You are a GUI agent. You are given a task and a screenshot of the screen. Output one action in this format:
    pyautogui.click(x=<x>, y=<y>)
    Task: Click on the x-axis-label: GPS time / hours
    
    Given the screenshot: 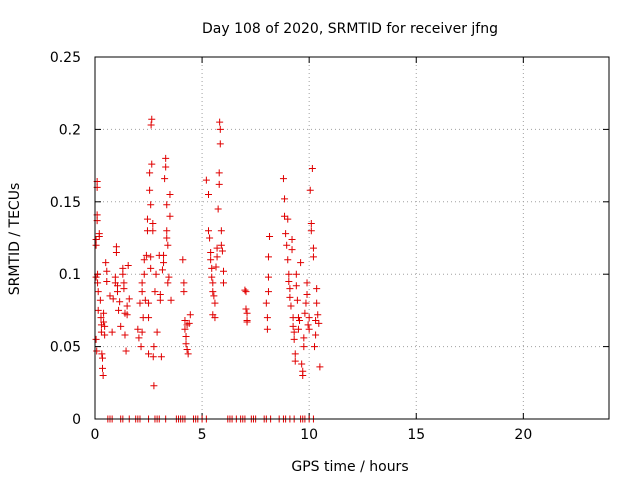 What is the action you would take?
    pyautogui.click(x=349, y=467)
    